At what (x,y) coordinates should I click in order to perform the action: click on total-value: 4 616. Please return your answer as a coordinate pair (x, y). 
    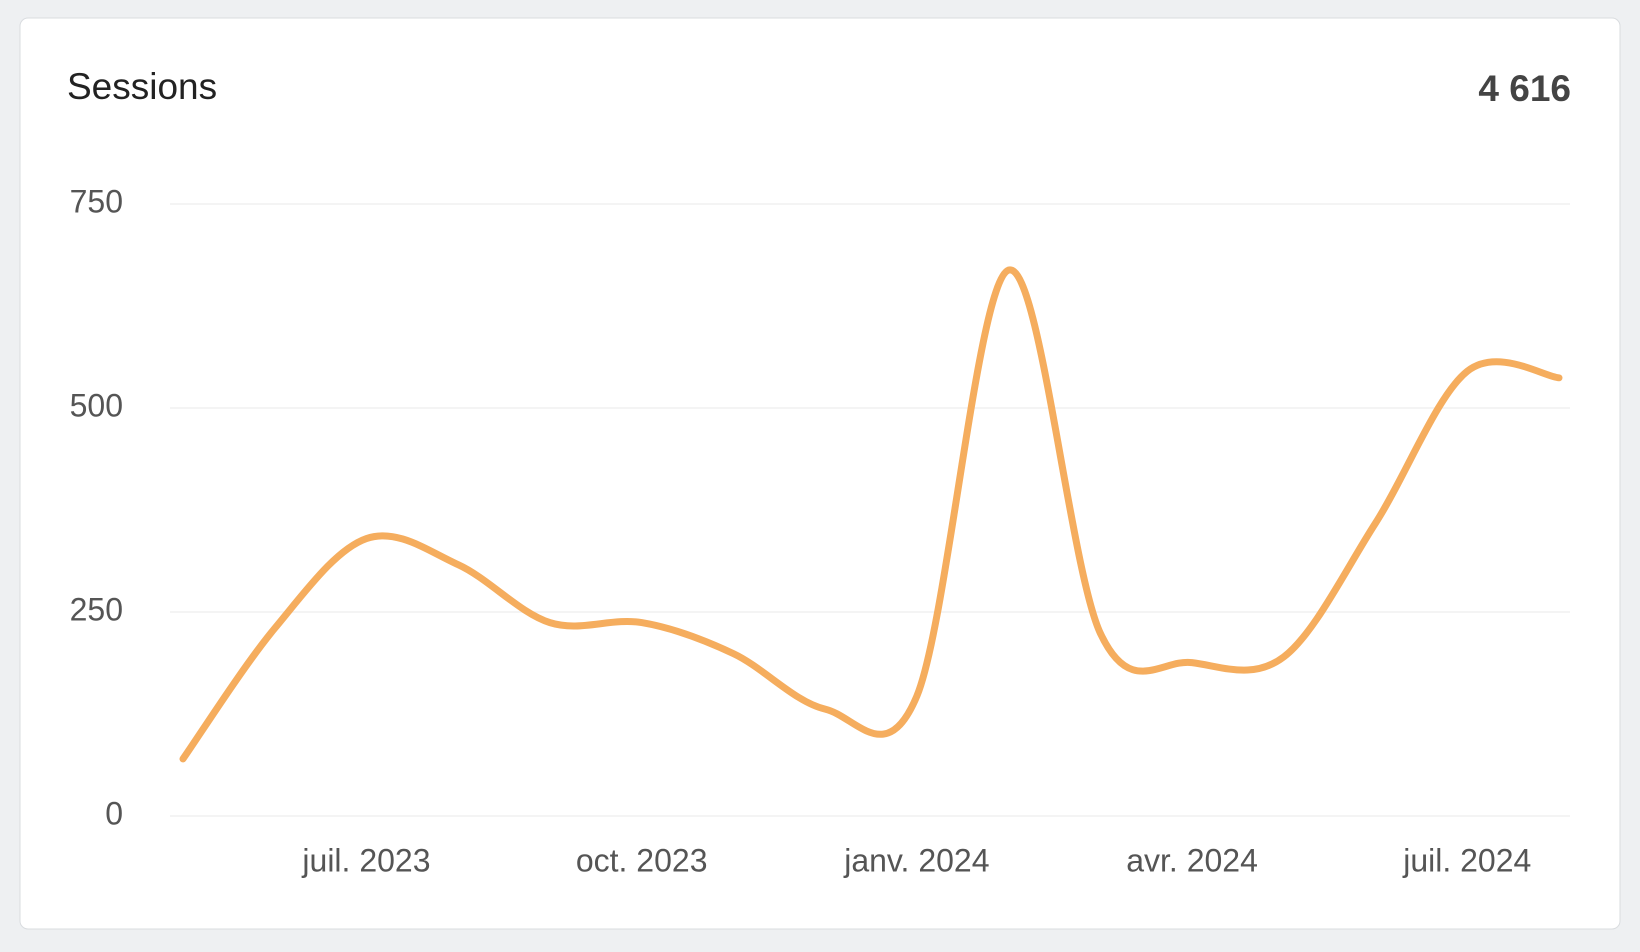
    Looking at the image, I should click on (1524, 88).